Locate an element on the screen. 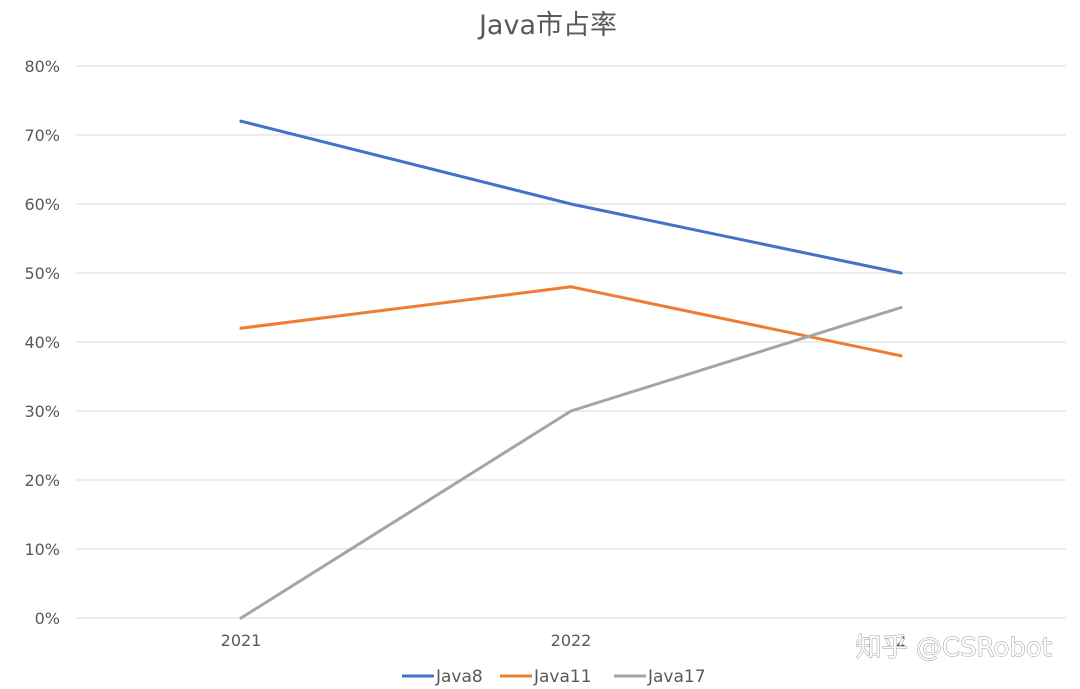  y-tick-label: 0% is located at coordinates (47, 618).